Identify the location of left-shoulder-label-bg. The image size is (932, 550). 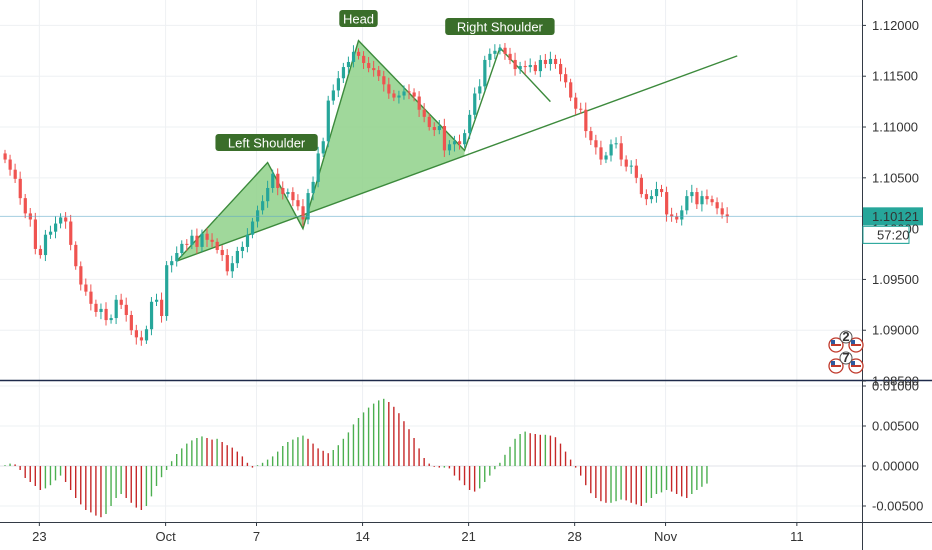
(266, 142).